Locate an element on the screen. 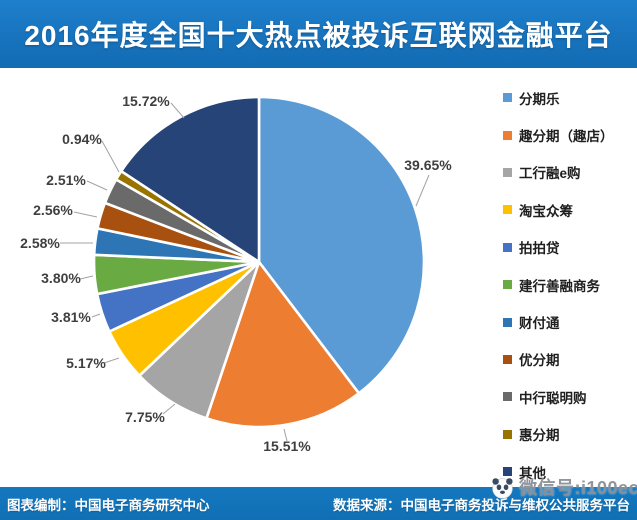 This screenshot has height=520, width=637. legend-item-4: 拍拍贷 is located at coordinates (568, 247).